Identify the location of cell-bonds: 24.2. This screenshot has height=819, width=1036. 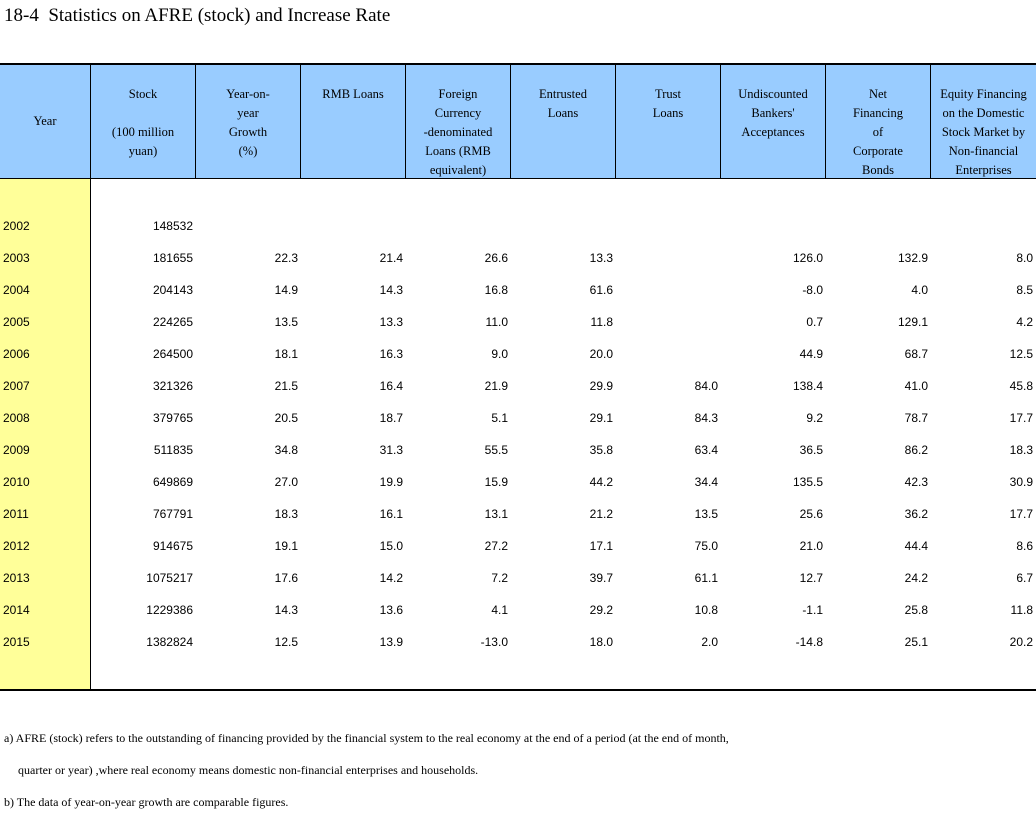
(916, 578).